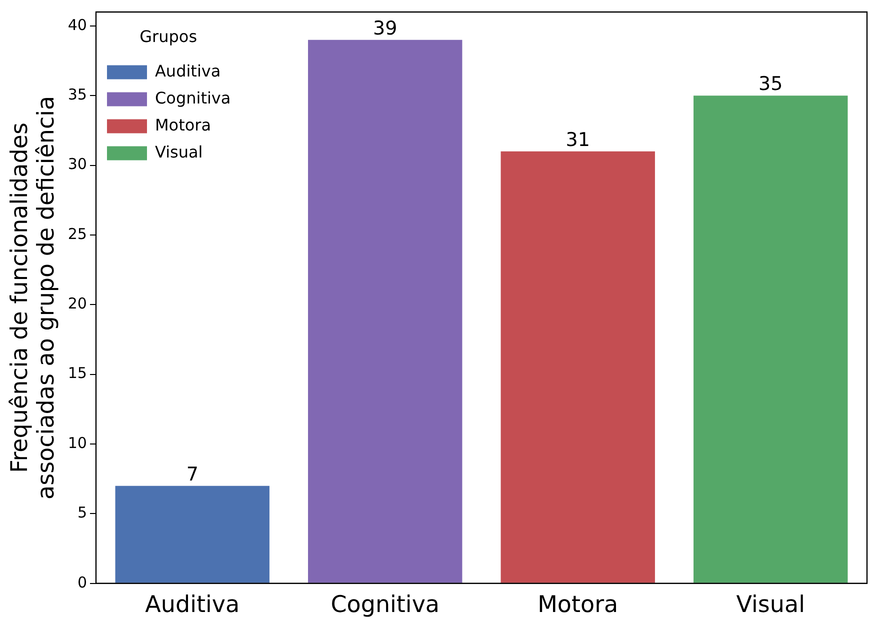 The image size is (870, 625). What do you see at coordinates (578, 605) in the screenshot?
I see `x-tick-label: Motora` at bounding box center [578, 605].